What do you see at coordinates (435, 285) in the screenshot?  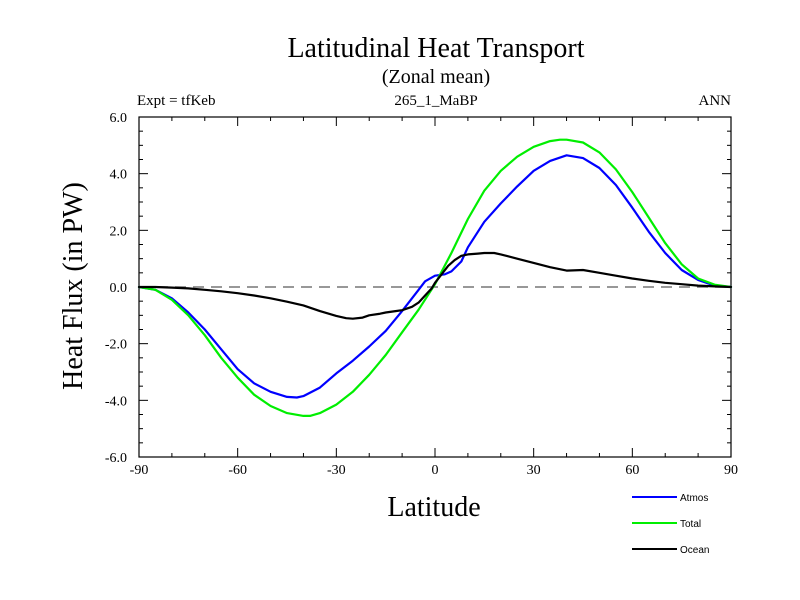 I see `series-line-ocean` at bounding box center [435, 285].